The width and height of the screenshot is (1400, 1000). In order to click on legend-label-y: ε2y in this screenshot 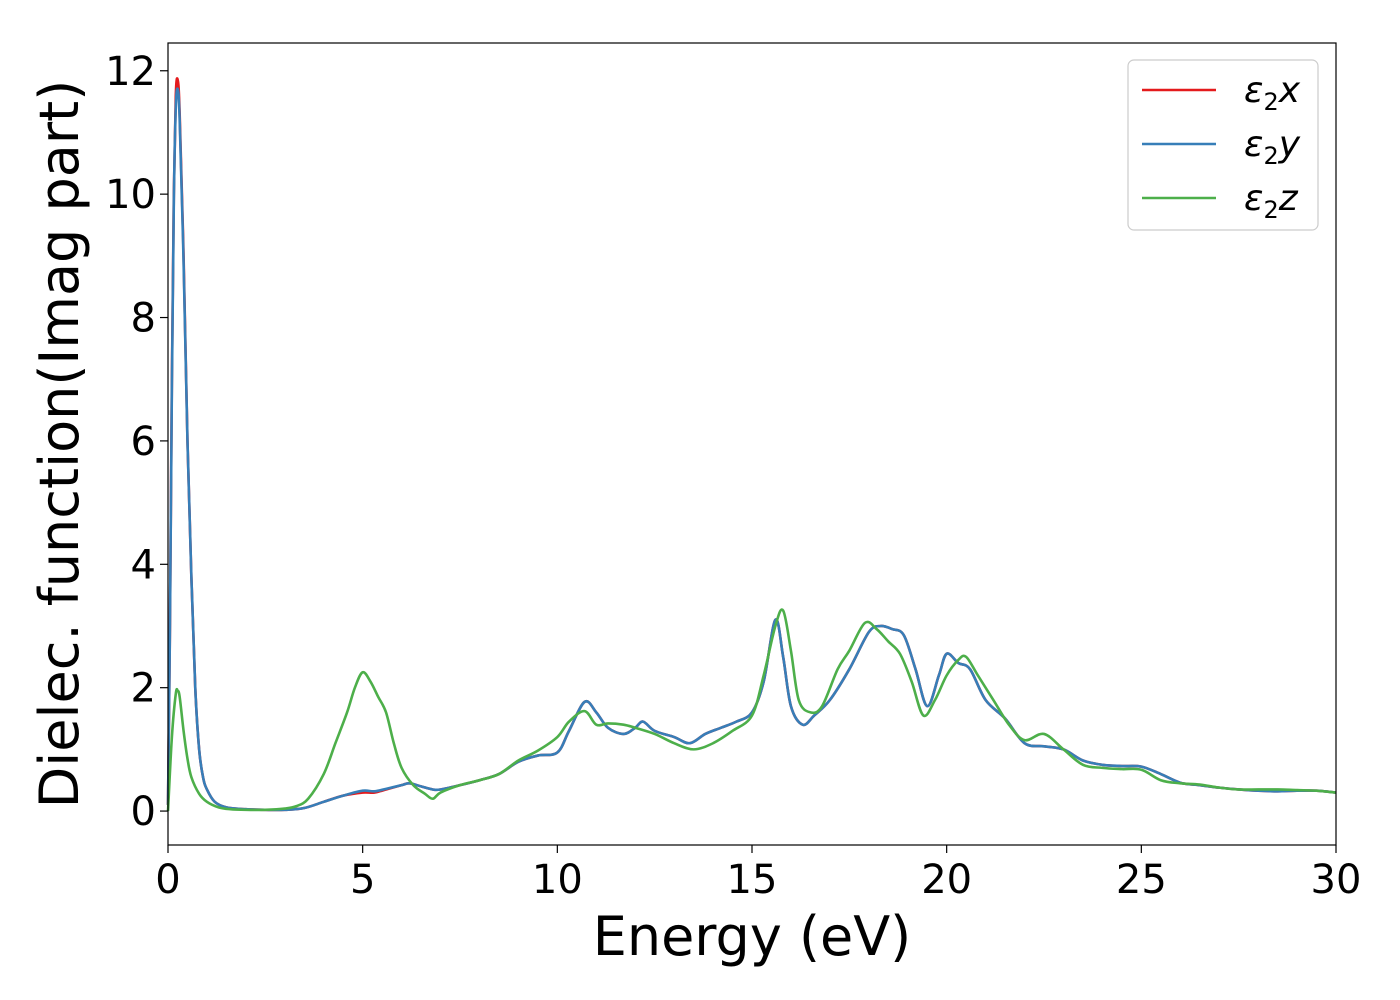, I will do `click(1272, 147)`.